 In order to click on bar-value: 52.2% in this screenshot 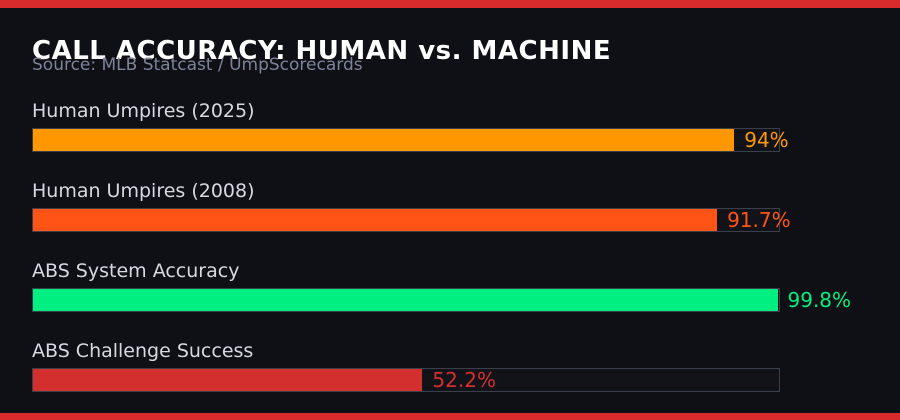, I will do `click(464, 380)`.